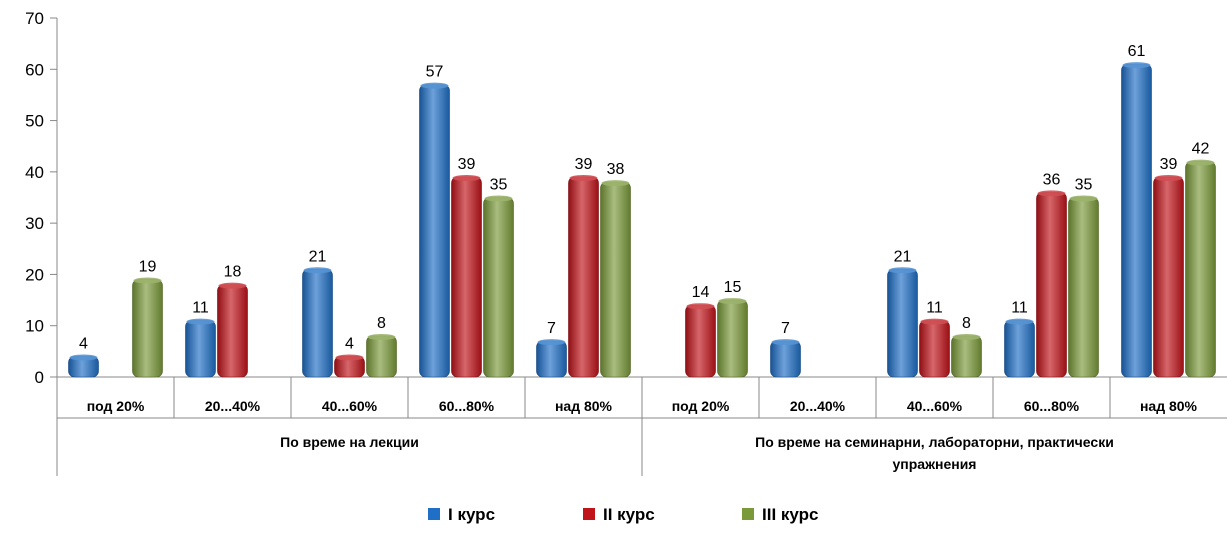 Image resolution: width=1227 pixels, height=534 pixels. What do you see at coordinates (935, 464) in the screenshot?
I see `group-label: упражнения` at bounding box center [935, 464].